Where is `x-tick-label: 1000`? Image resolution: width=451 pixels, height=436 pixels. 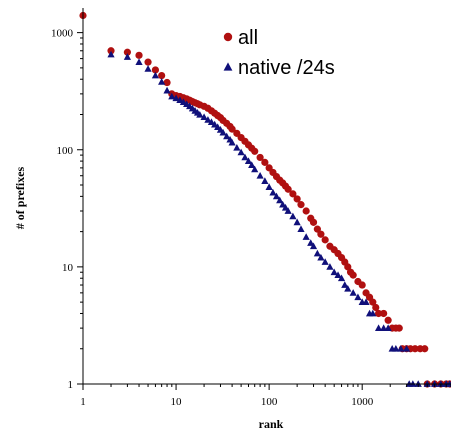 x-tick-label: 1000 is located at coordinates (362, 402).